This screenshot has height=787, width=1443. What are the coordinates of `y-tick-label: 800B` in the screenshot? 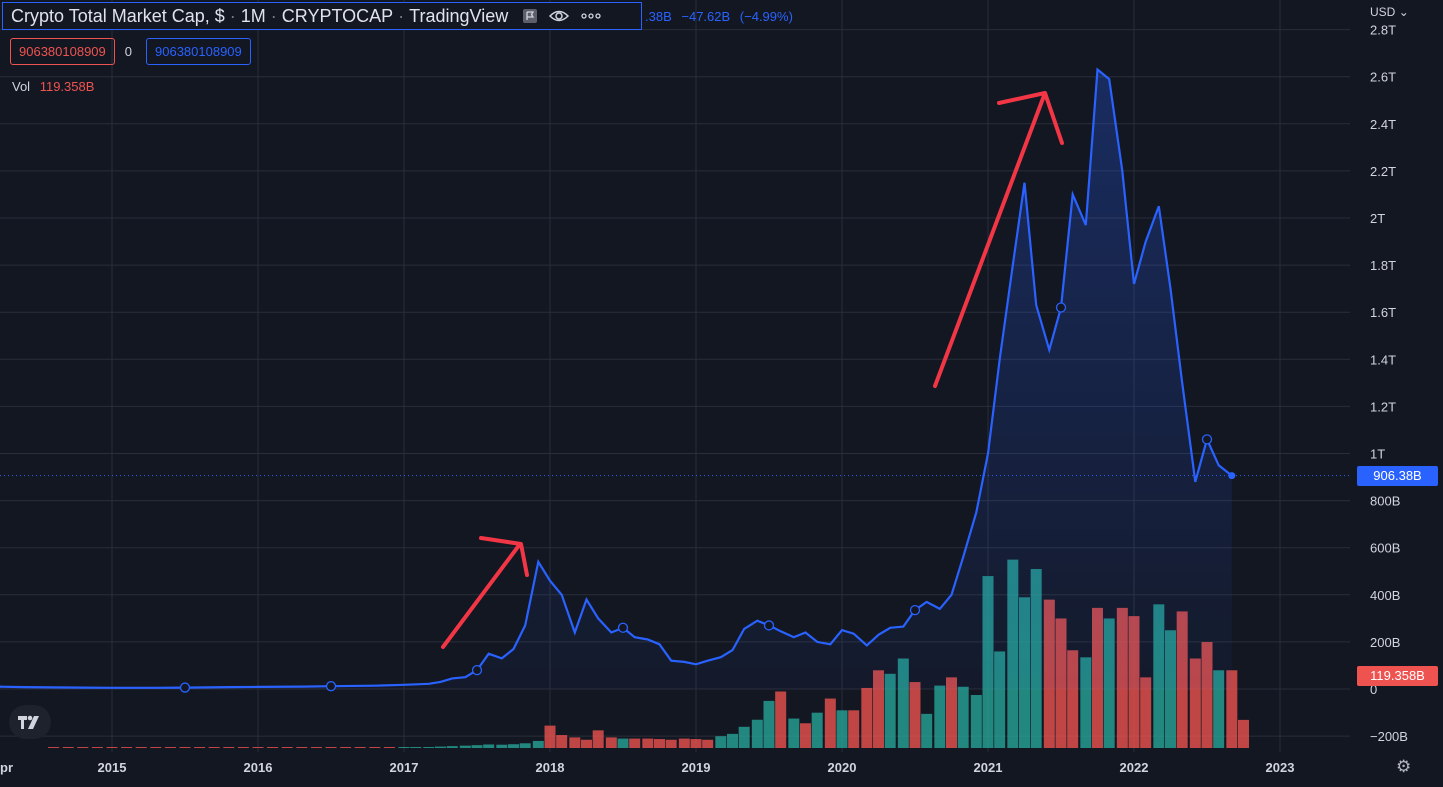 It's located at (1385, 501).